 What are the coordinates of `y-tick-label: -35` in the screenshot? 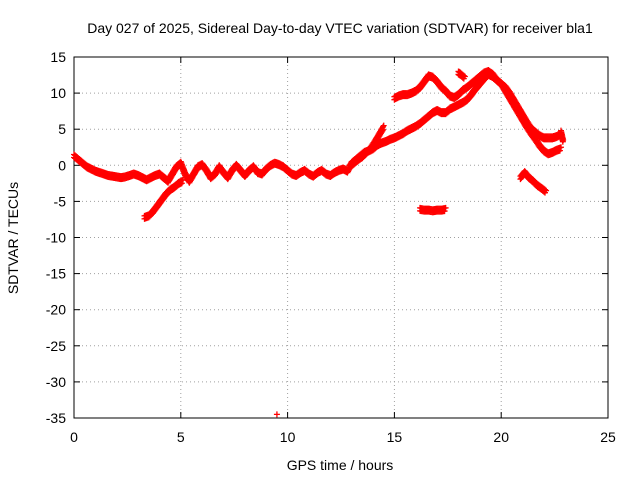 It's located at (56, 418).